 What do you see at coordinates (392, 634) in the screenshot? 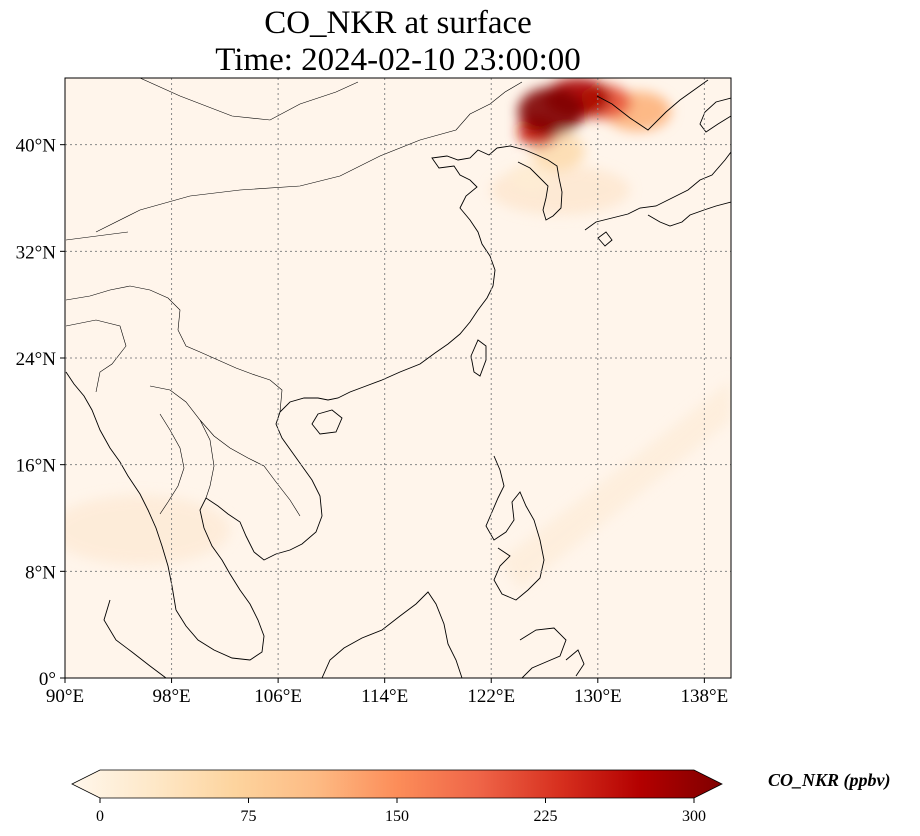
I see `borneo-coastline` at bounding box center [392, 634].